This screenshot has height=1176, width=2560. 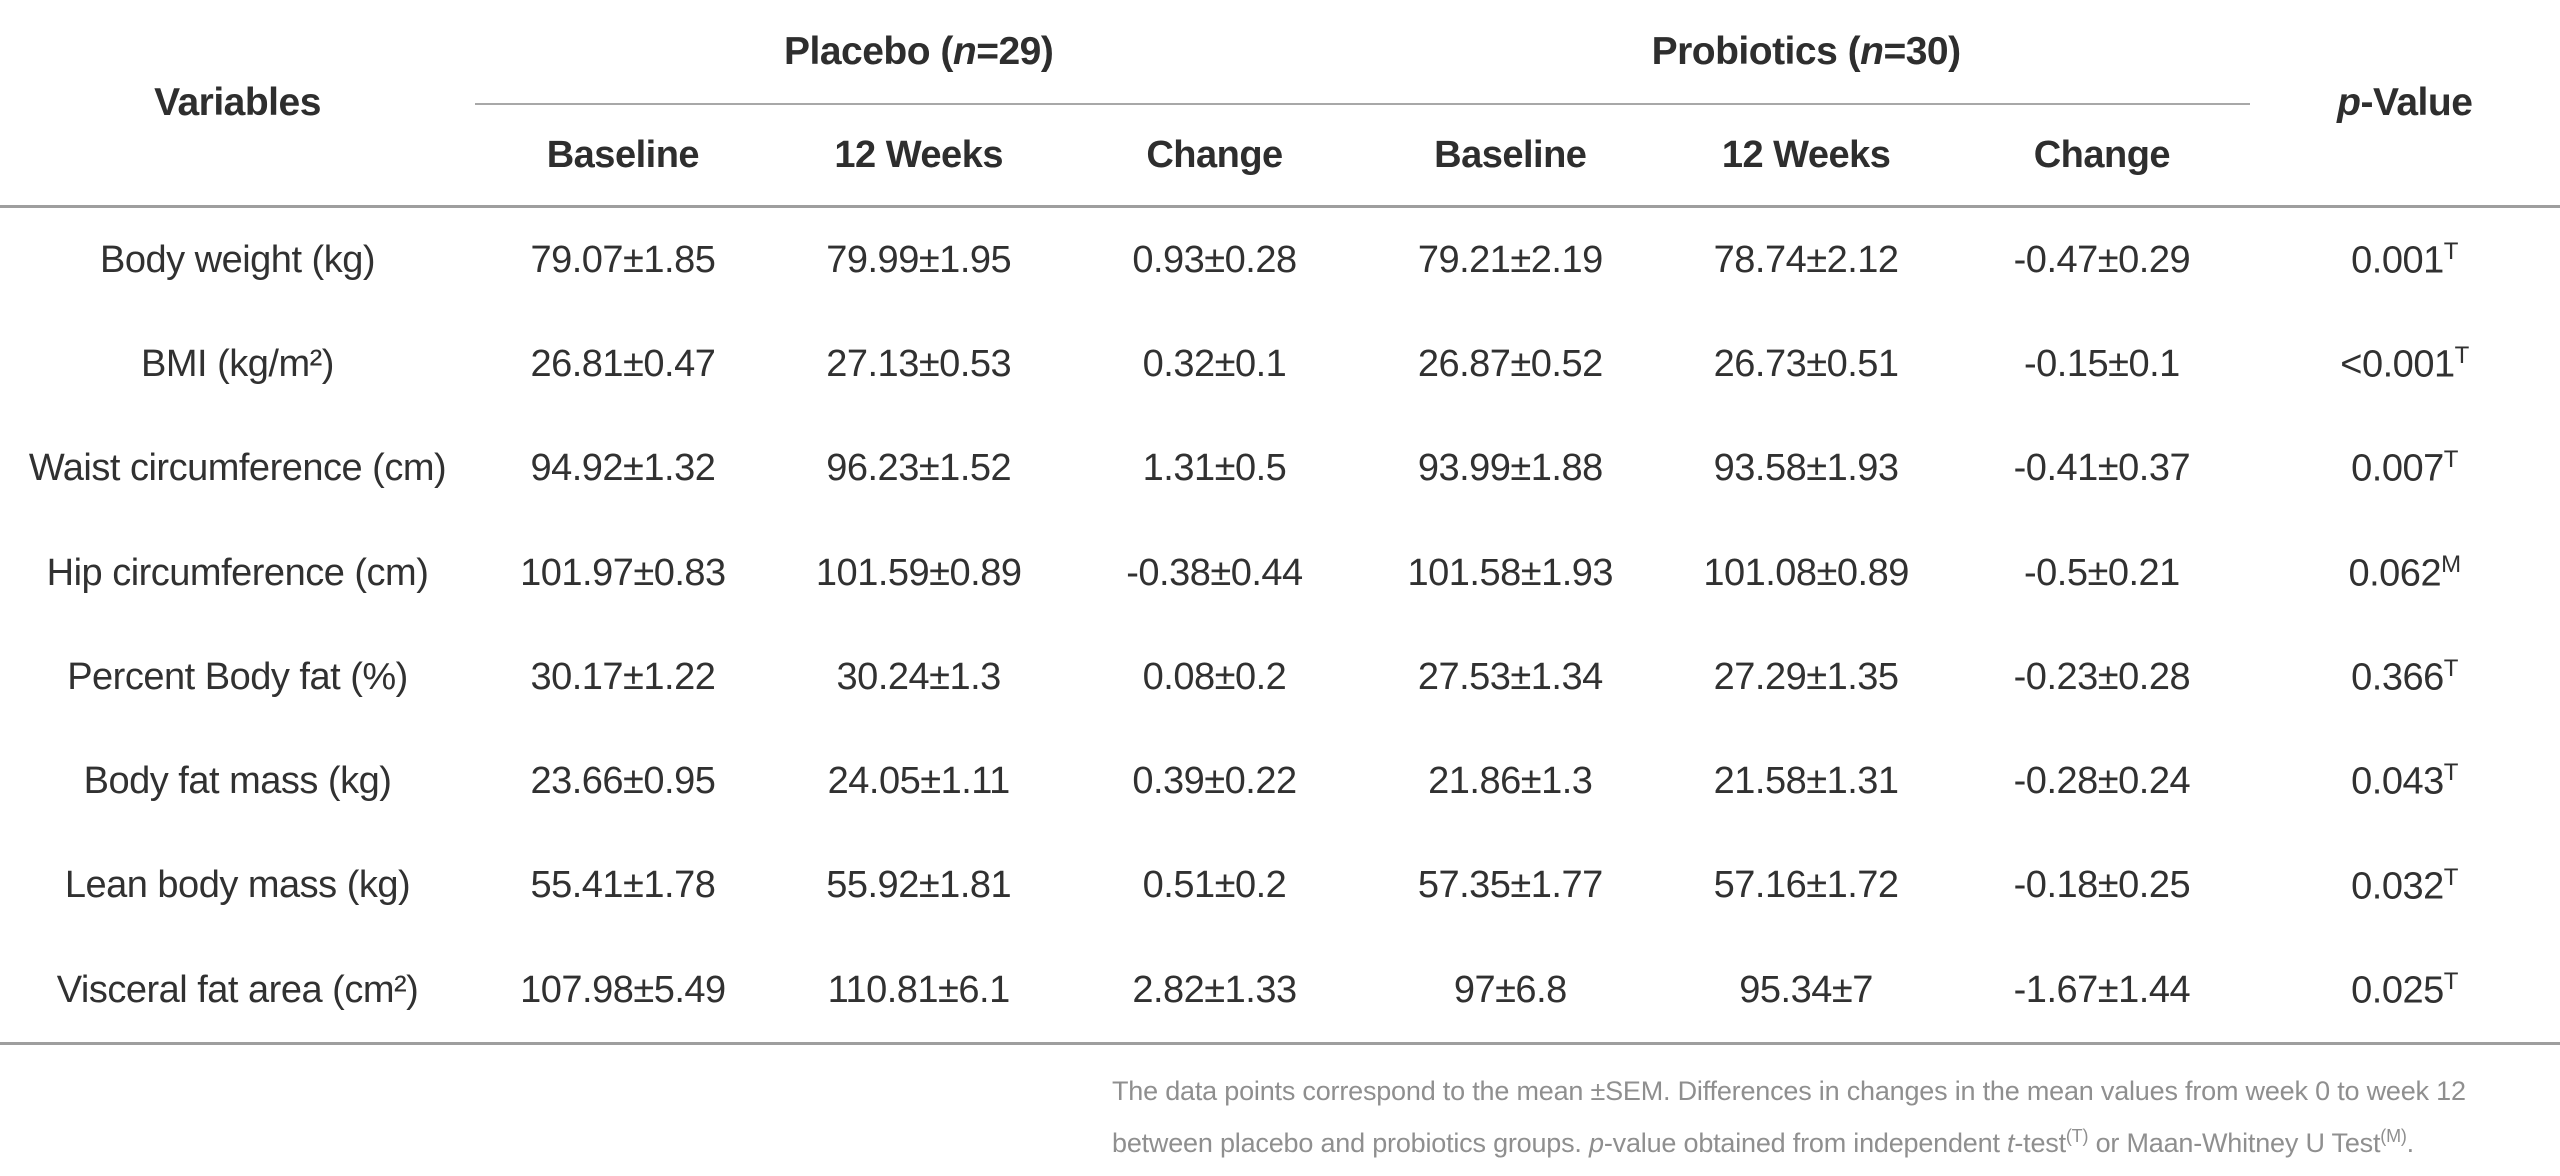 What do you see at coordinates (868, 51) in the screenshot?
I see `group-header-placebo-text: Placebo (` at bounding box center [868, 51].